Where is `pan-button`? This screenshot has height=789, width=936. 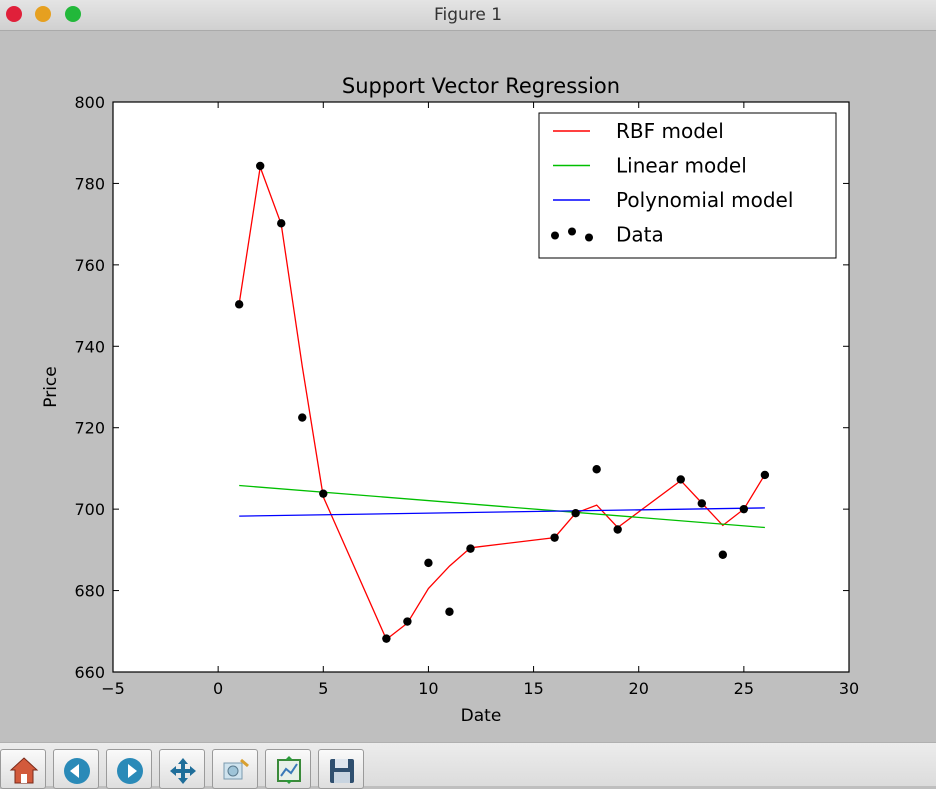
pan-button is located at coordinates (182, 769).